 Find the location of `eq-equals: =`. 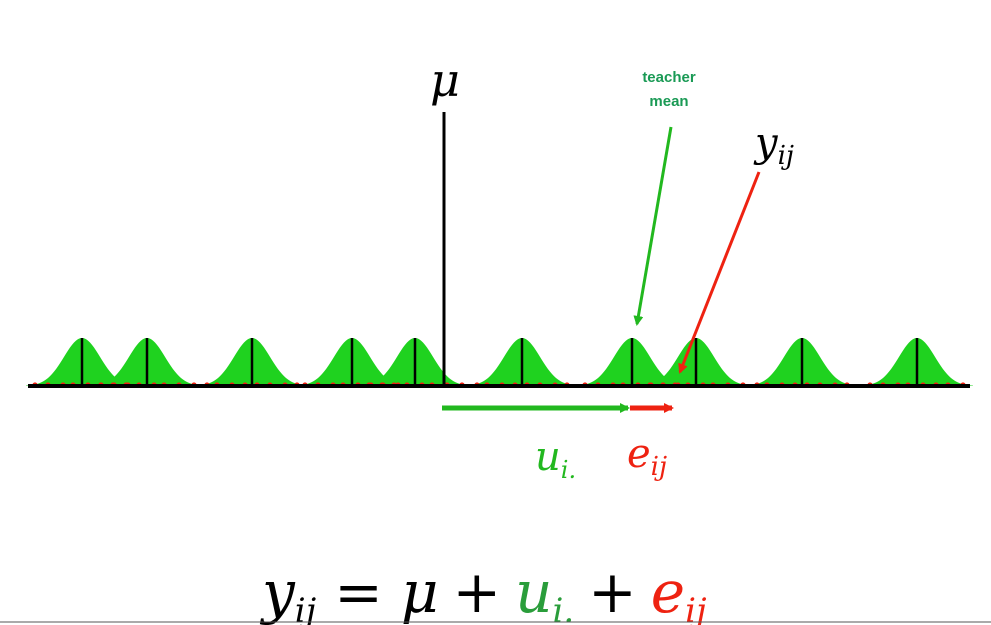

eq-equals: = is located at coordinates (358, 591).